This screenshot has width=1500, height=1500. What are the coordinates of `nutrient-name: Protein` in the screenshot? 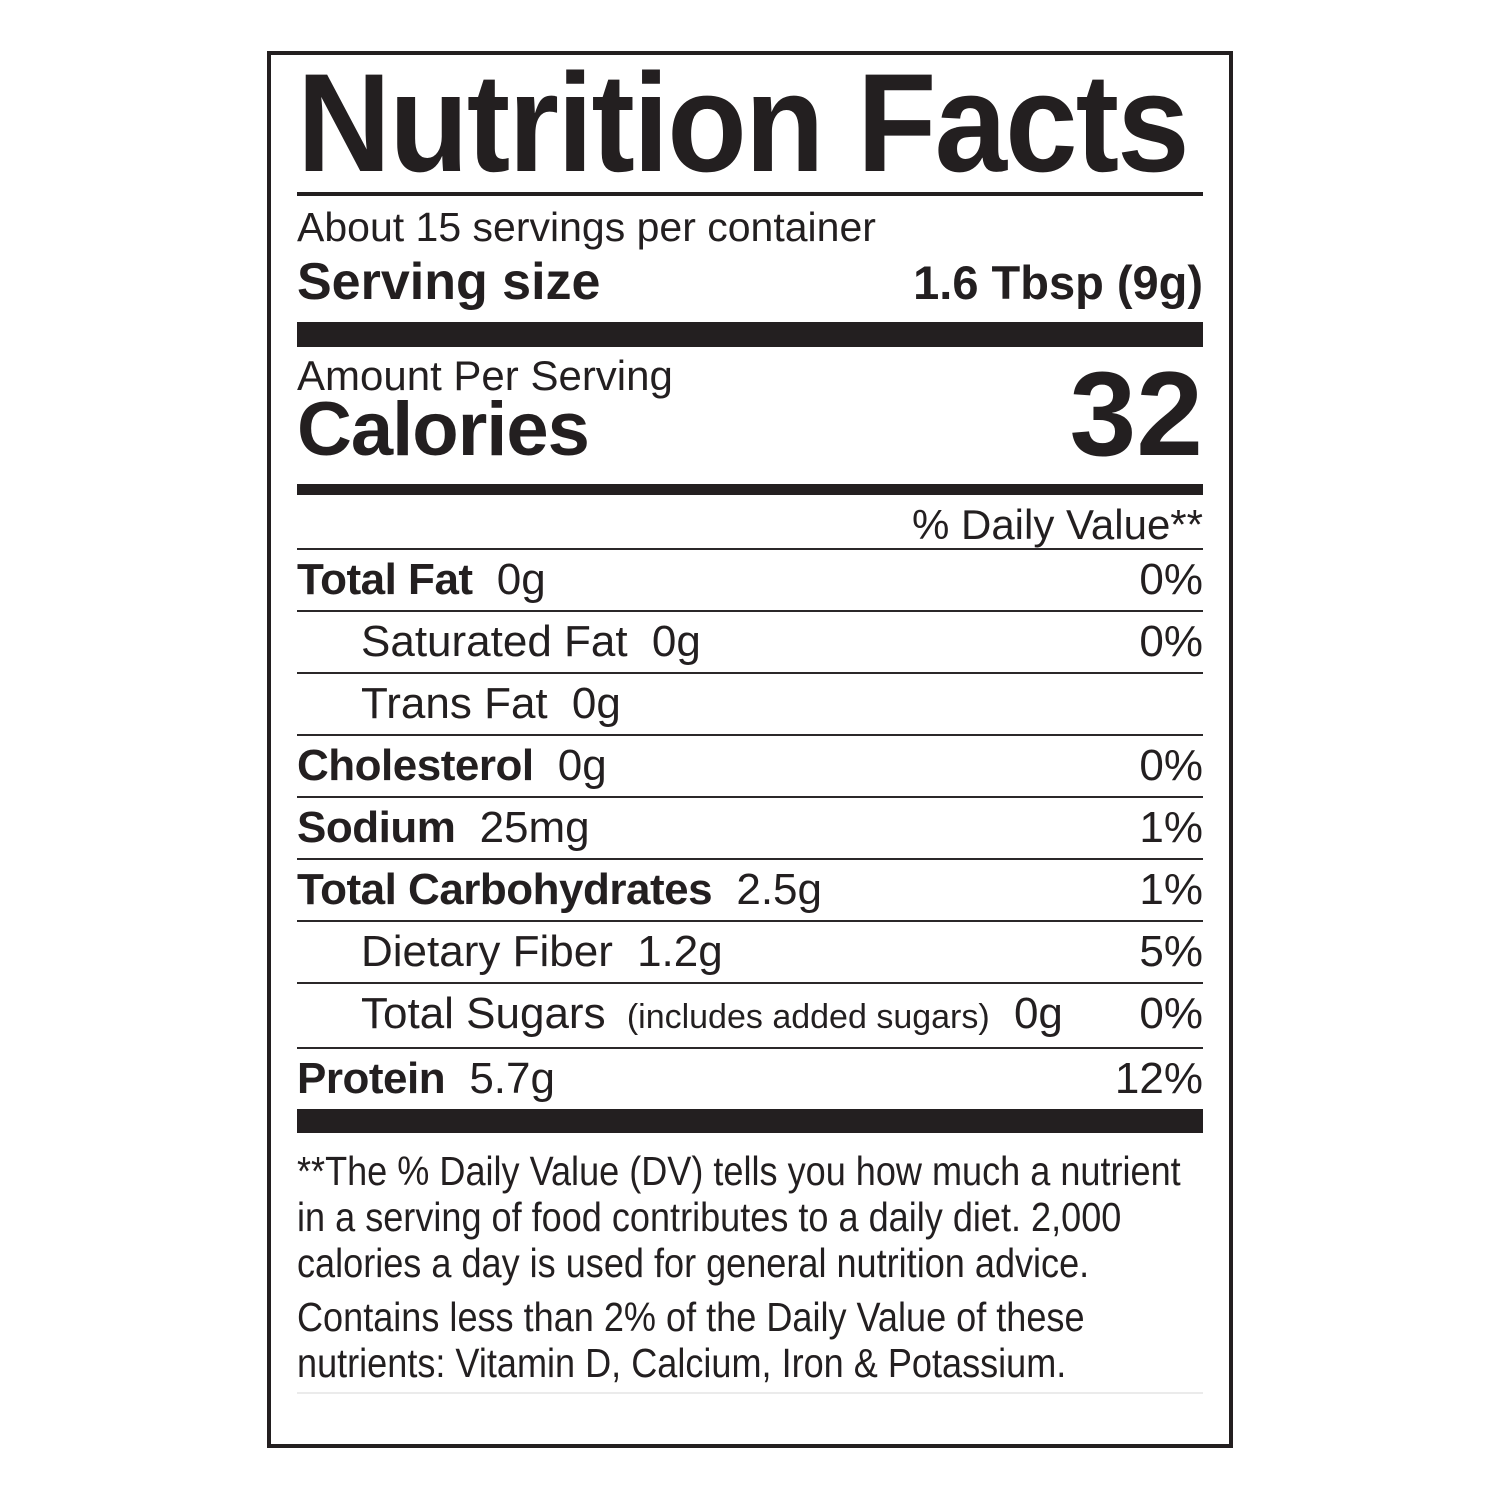 It's located at (371, 1078).